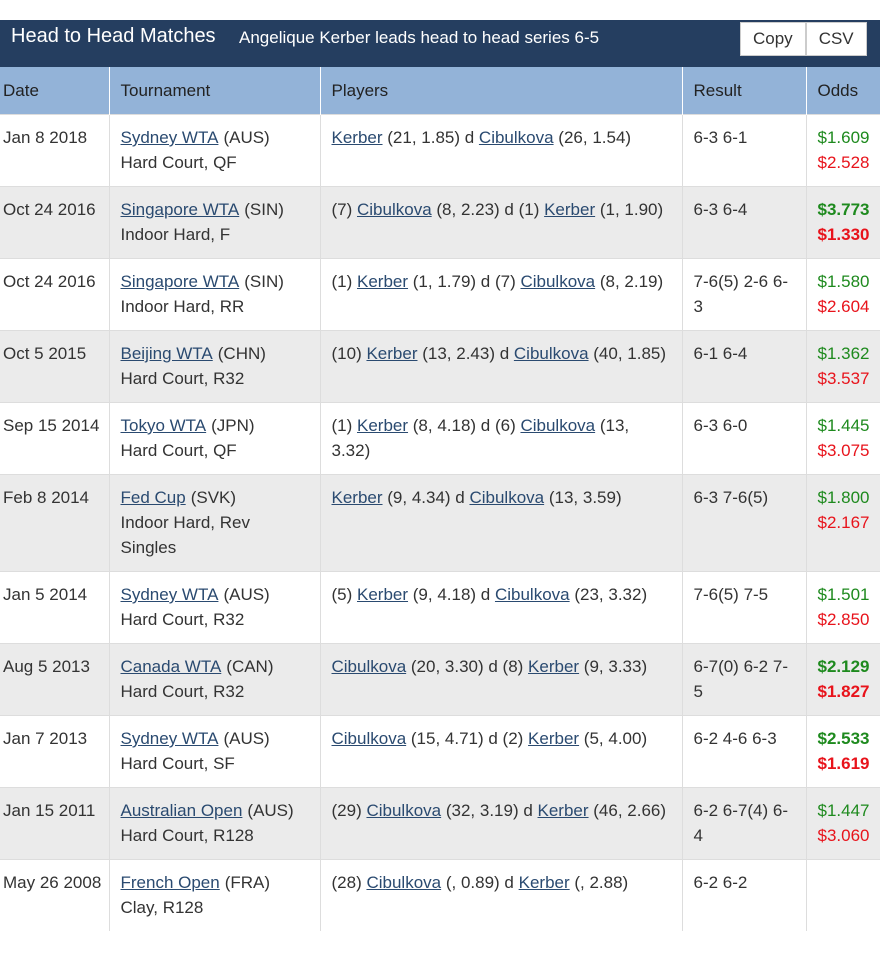  What do you see at coordinates (247, 882) in the screenshot?
I see `country: (FRA)` at bounding box center [247, 882].